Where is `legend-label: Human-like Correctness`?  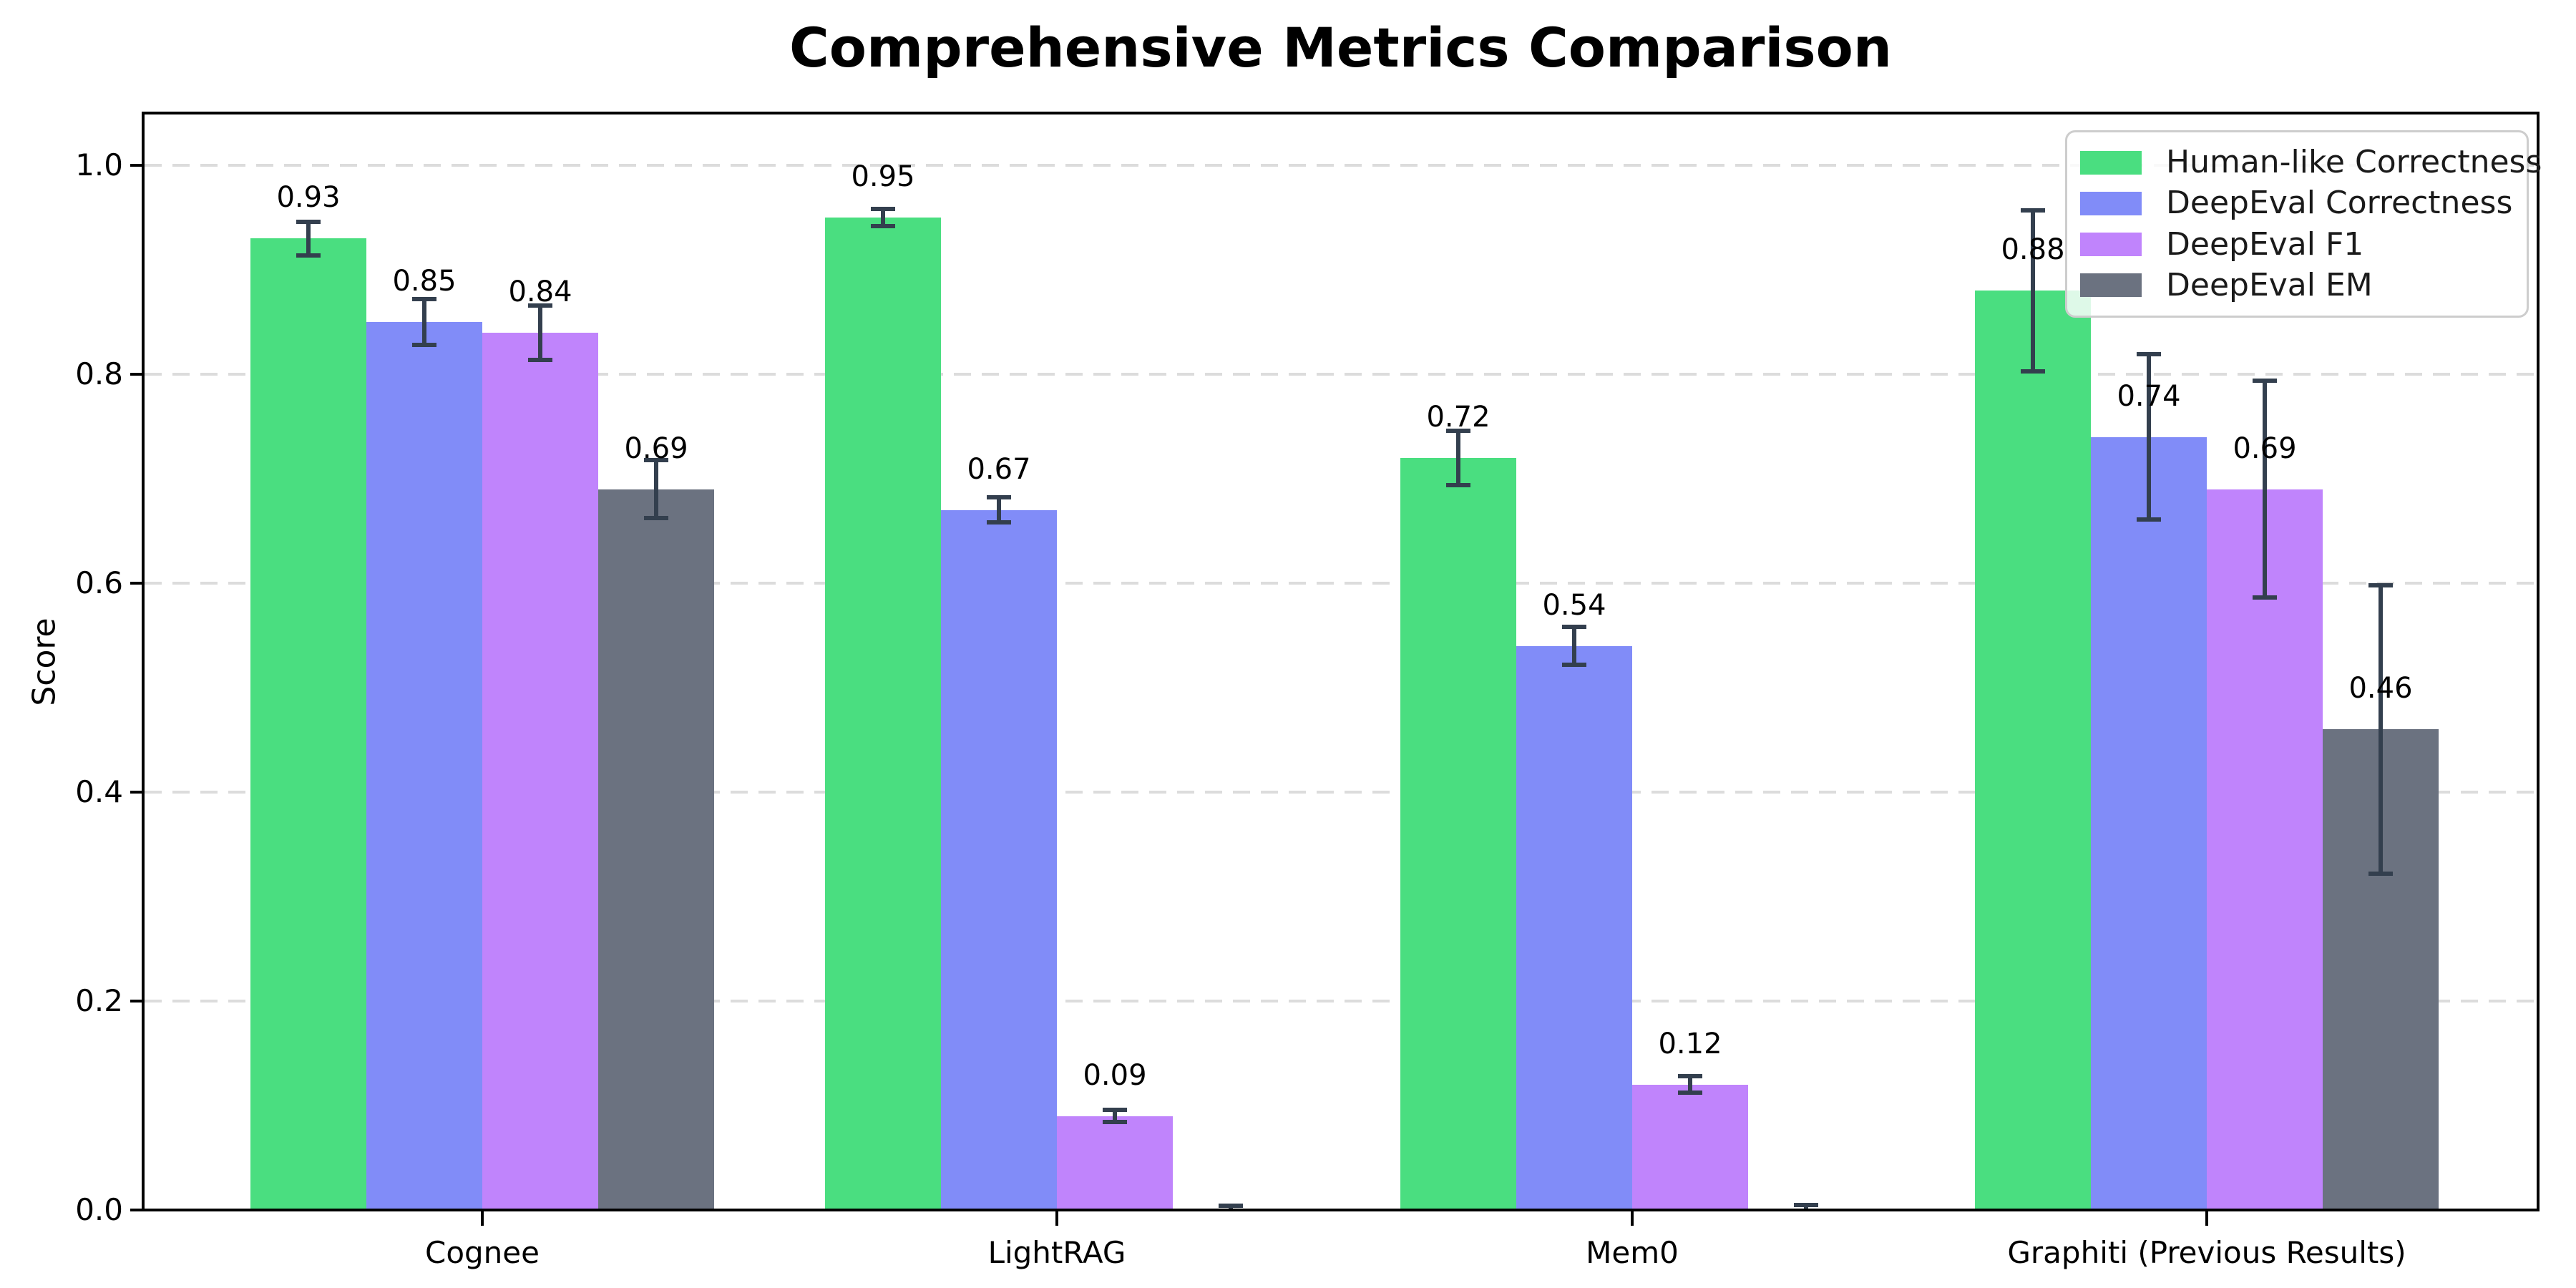
legend-label: Human-like Correctness is located at coordinates (2354, 162).